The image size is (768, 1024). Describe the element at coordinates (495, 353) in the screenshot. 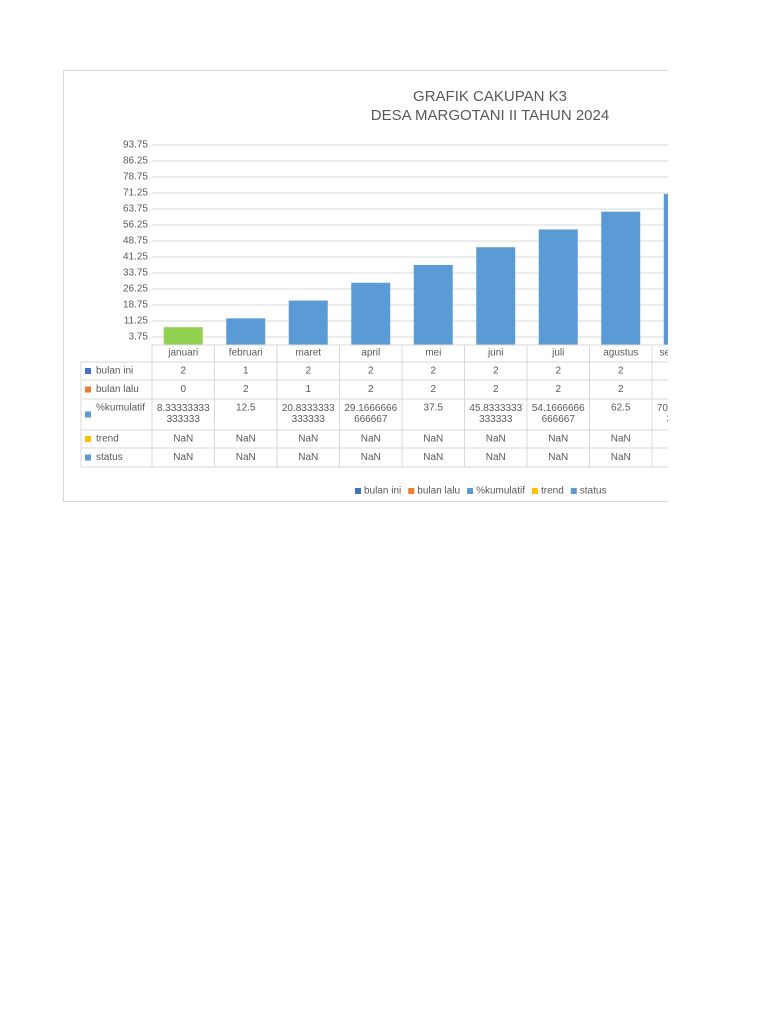

I see `x-tick-label: juni` at that location.